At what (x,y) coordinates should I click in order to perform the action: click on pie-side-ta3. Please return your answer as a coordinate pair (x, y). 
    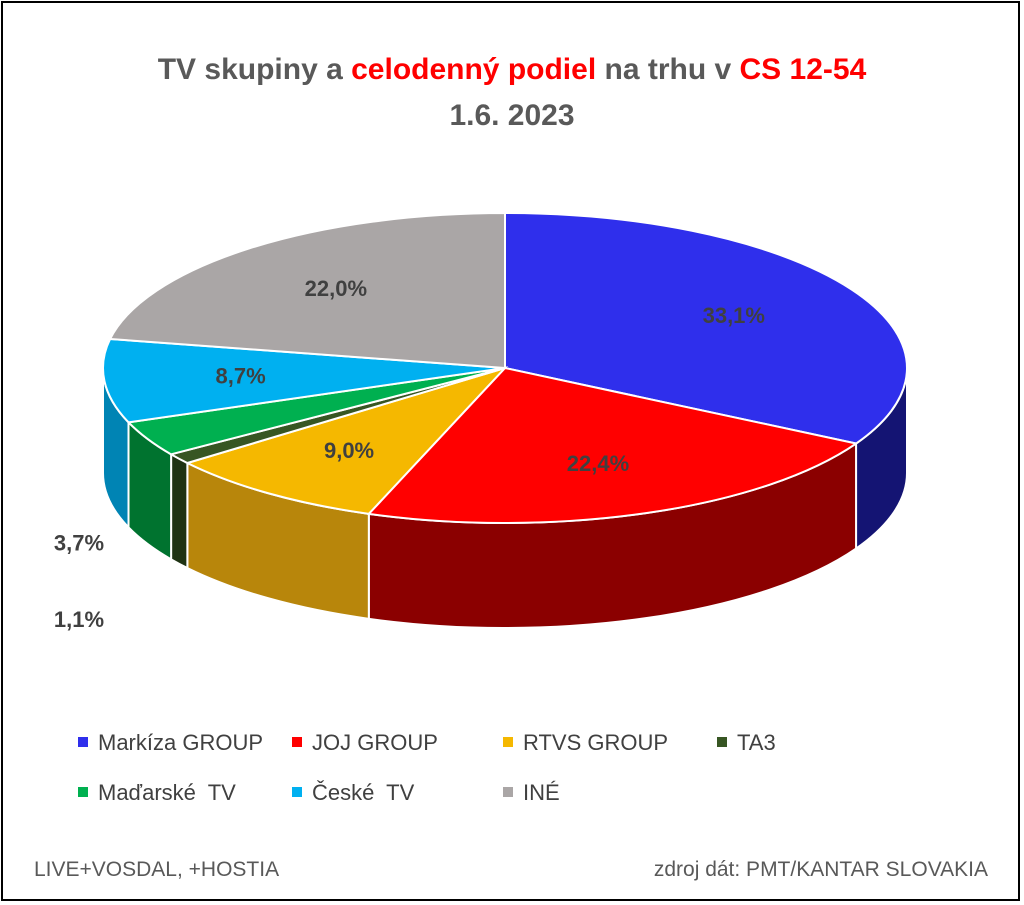
    Looking at the image, I should click on (179, 511).